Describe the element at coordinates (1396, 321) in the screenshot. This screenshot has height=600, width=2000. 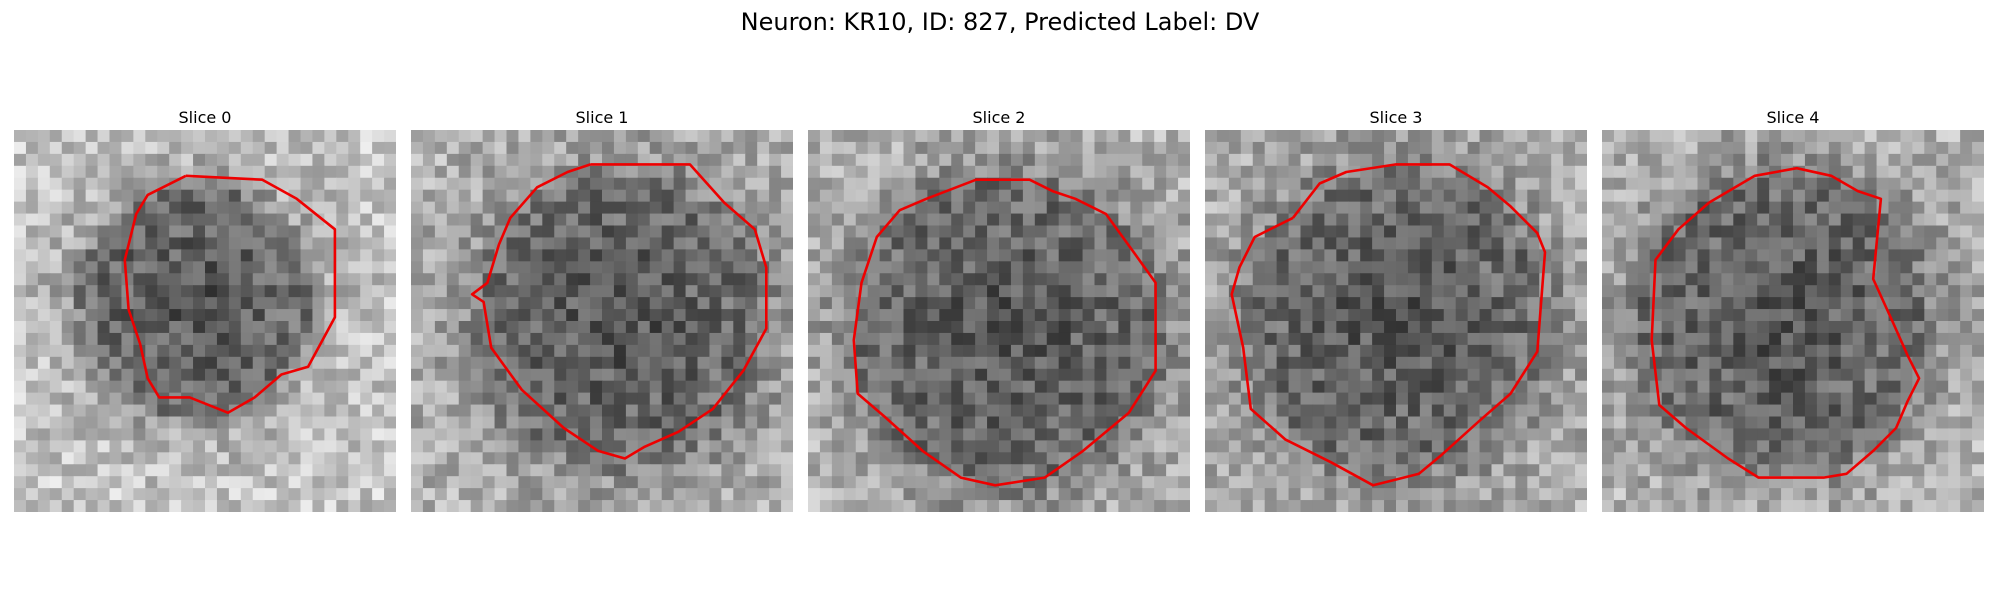
I see `slice-image` at that location.